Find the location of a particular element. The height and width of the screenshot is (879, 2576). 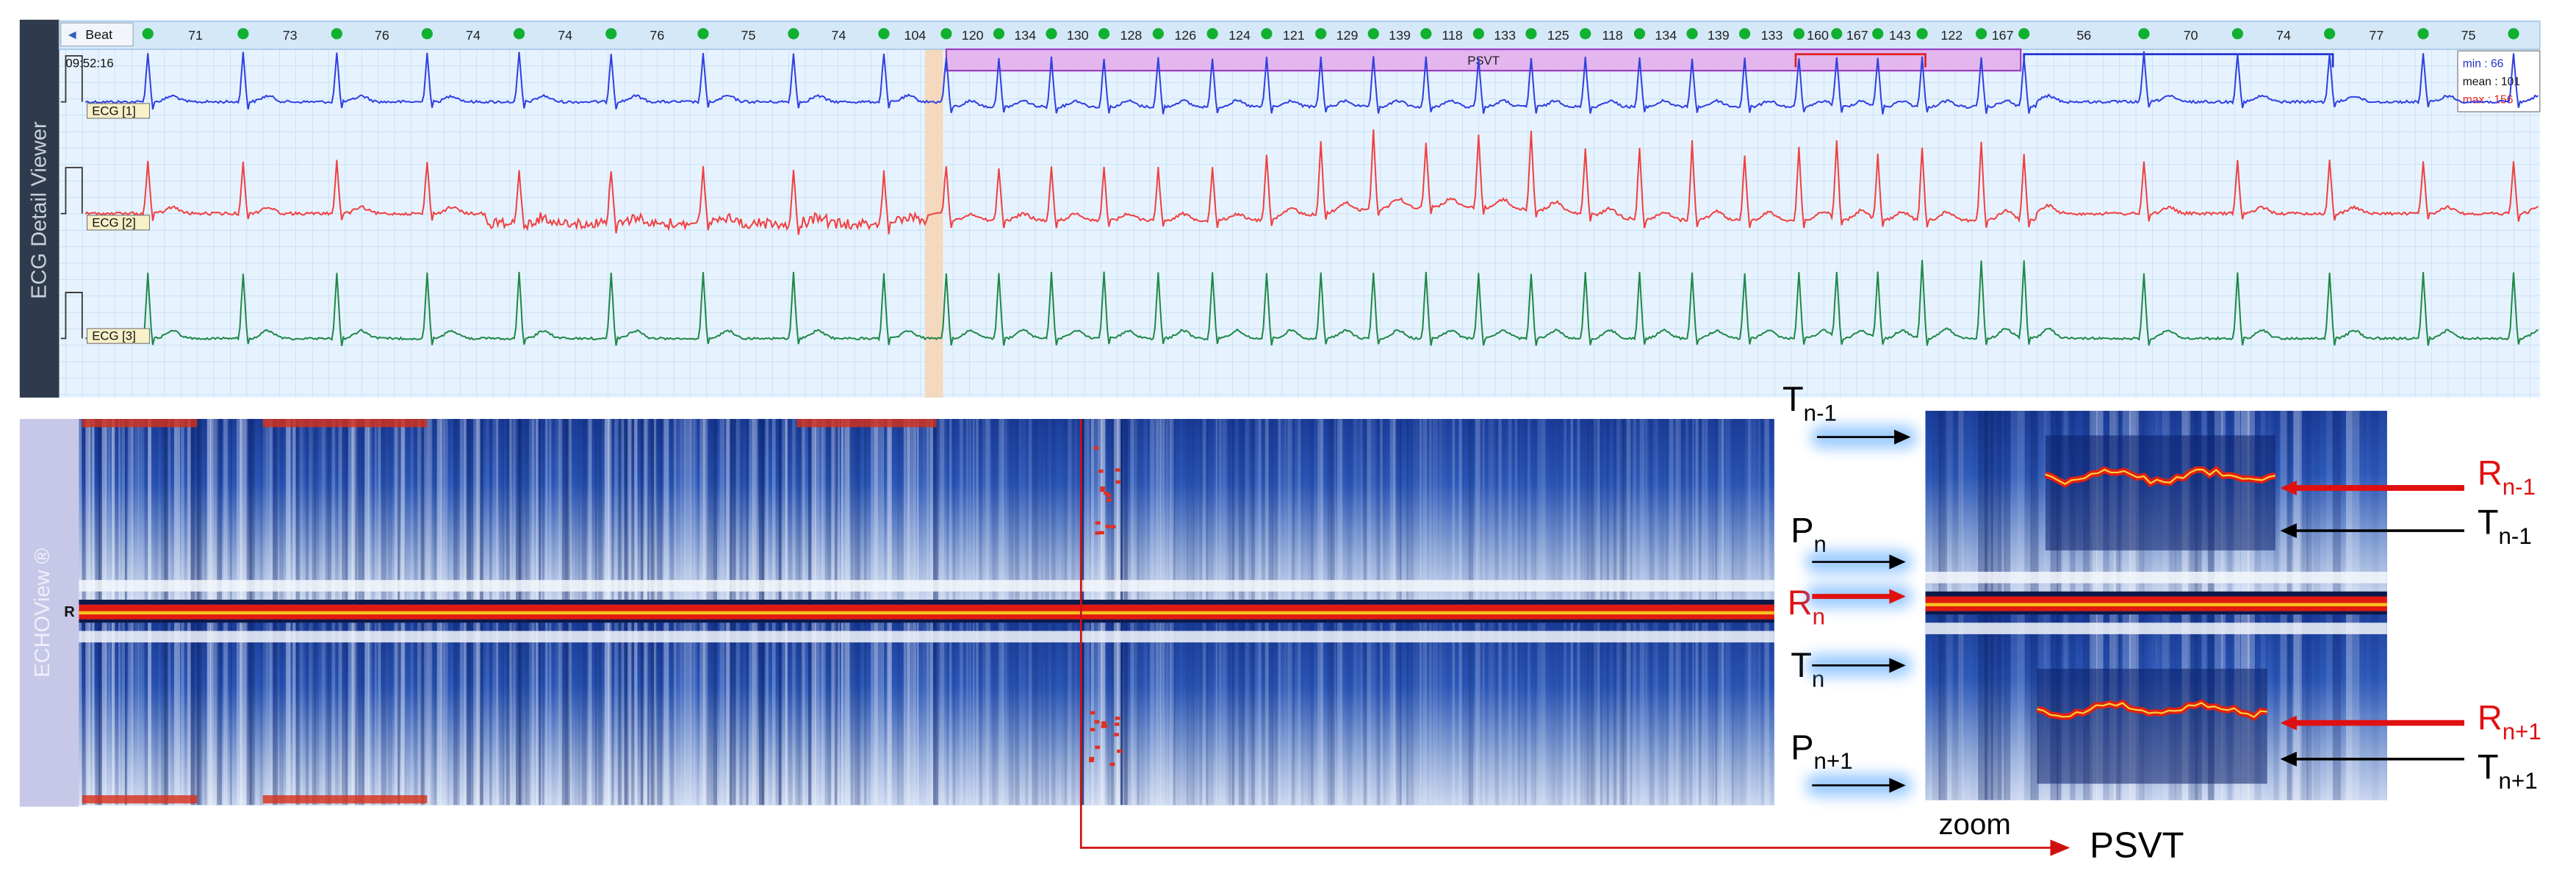

time-label: 09:52:16 is located at coordinates (89, 64).